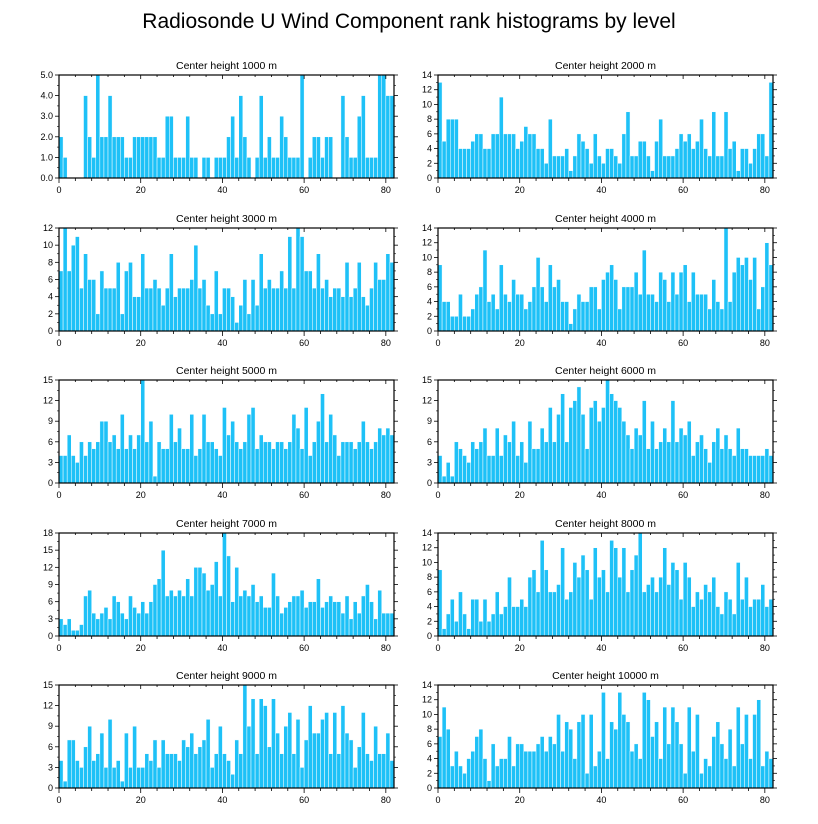  I want to click on y-tick-label: 1.0, so click(46, 157).